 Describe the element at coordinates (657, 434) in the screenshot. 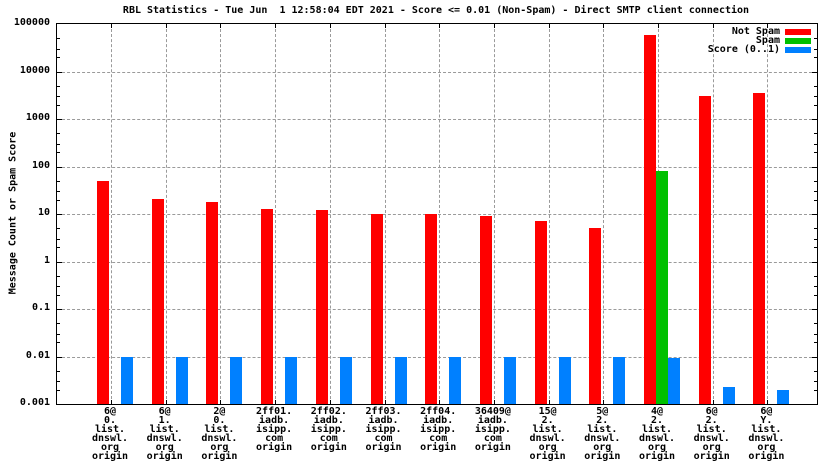

I see `x-category-label: 4@ 2. list. dnswl. org origin` at that location.